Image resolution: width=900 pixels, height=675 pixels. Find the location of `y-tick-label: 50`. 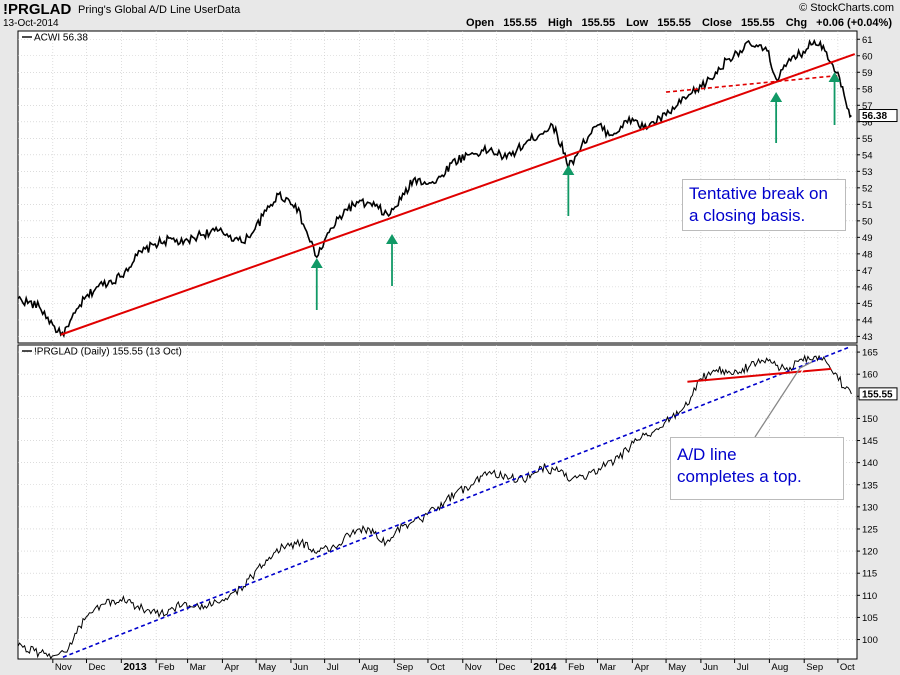

y-tick-label: 50 is located at coordinates (867, 221).